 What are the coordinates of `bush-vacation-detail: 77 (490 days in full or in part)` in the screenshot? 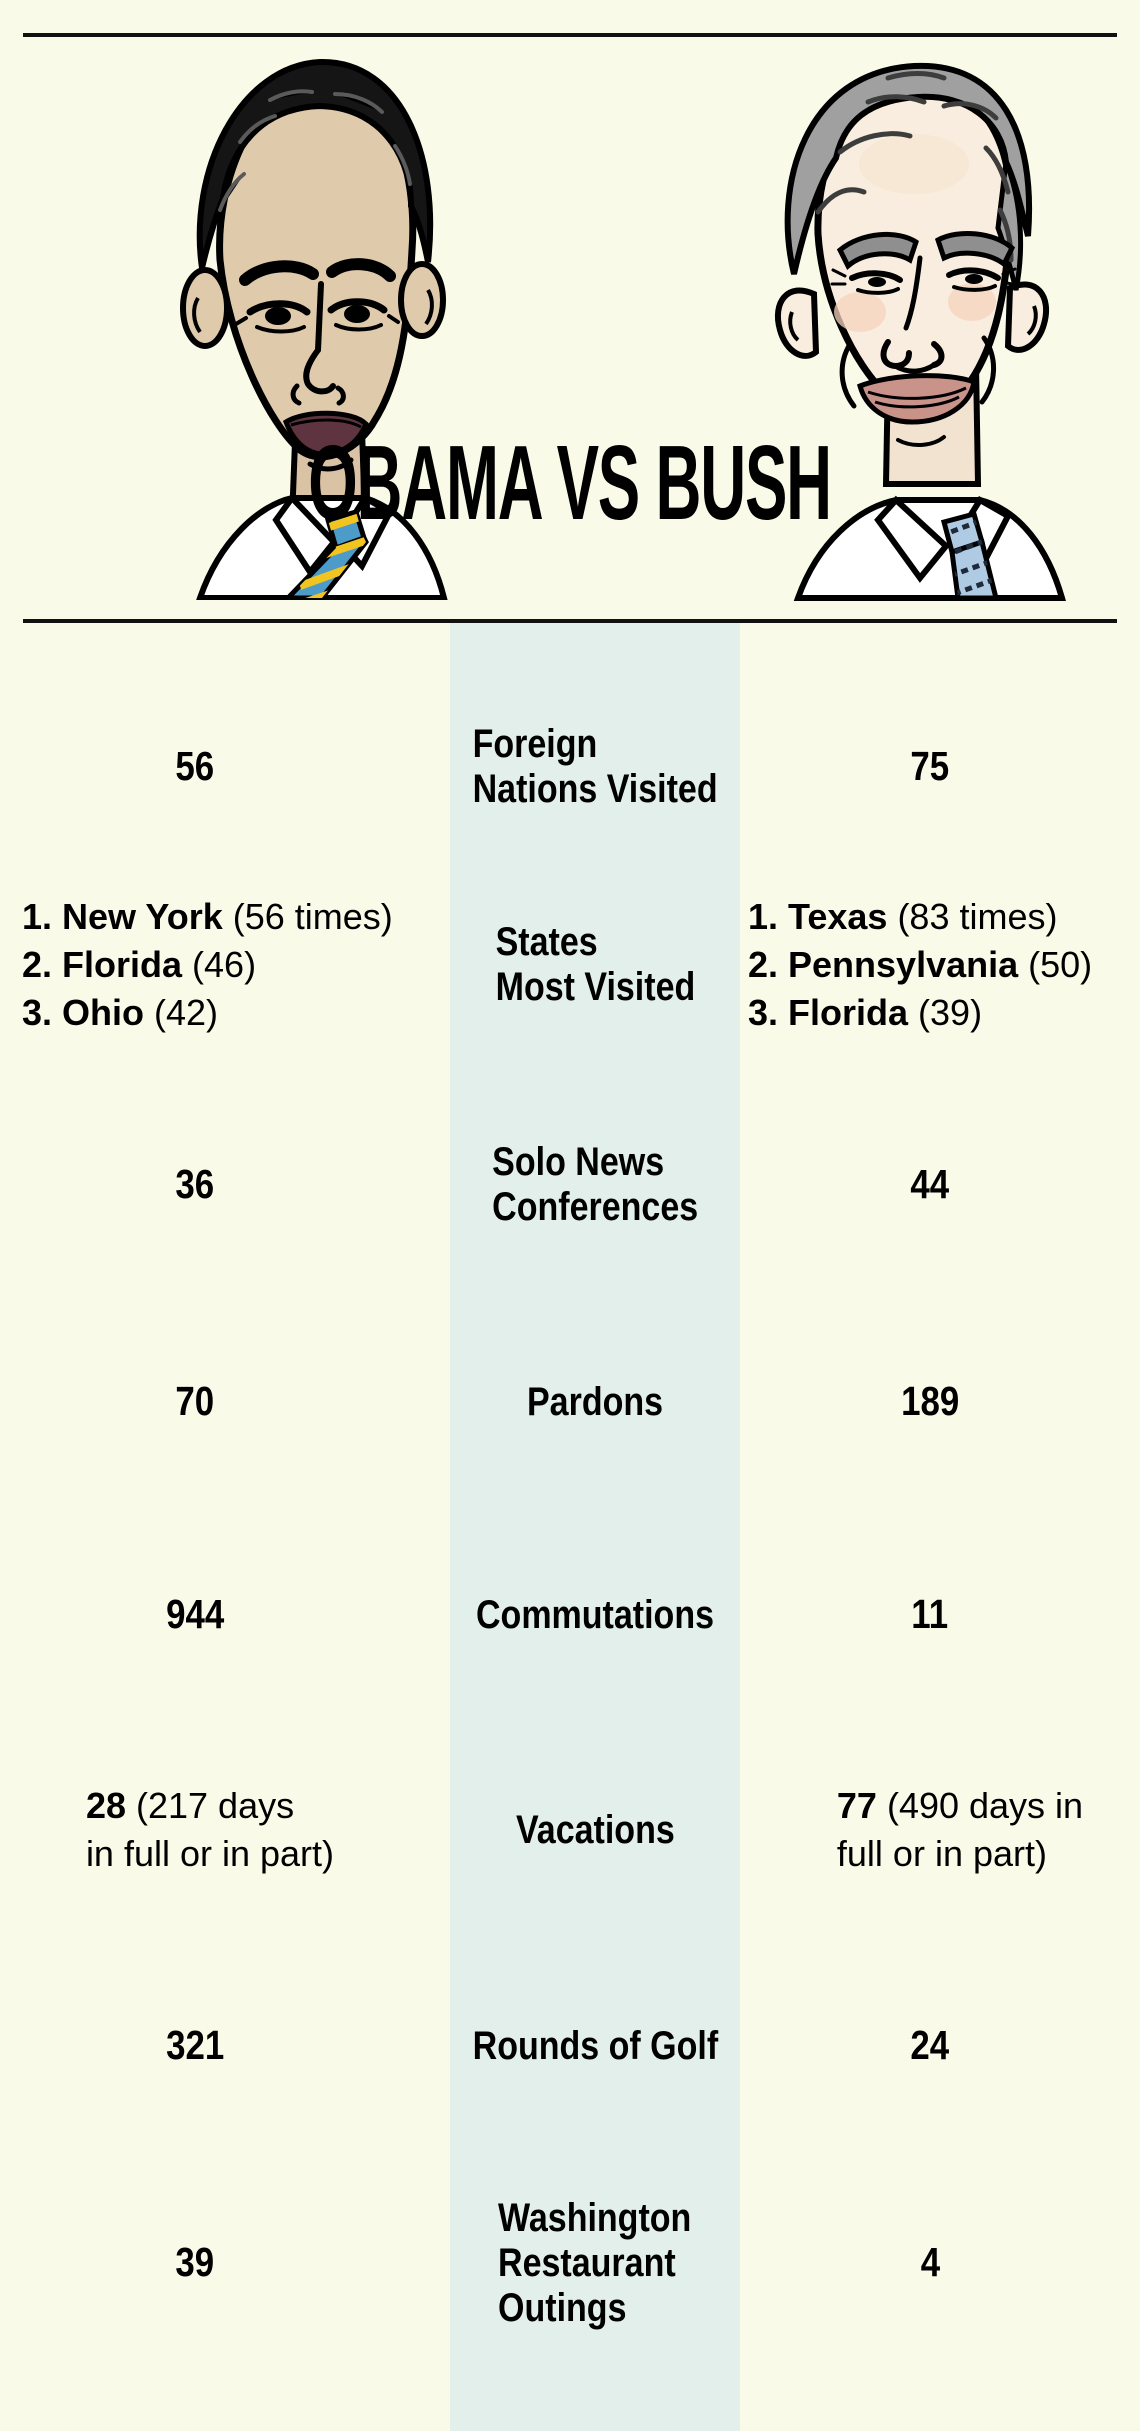 It's located at (960, 1829).